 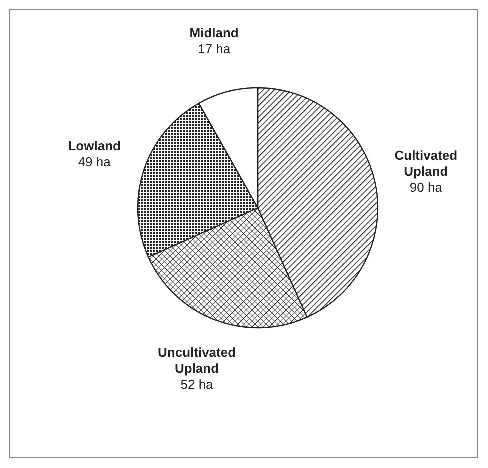 I want to click on data-label: 49 ha, so click(x=95, y=162).